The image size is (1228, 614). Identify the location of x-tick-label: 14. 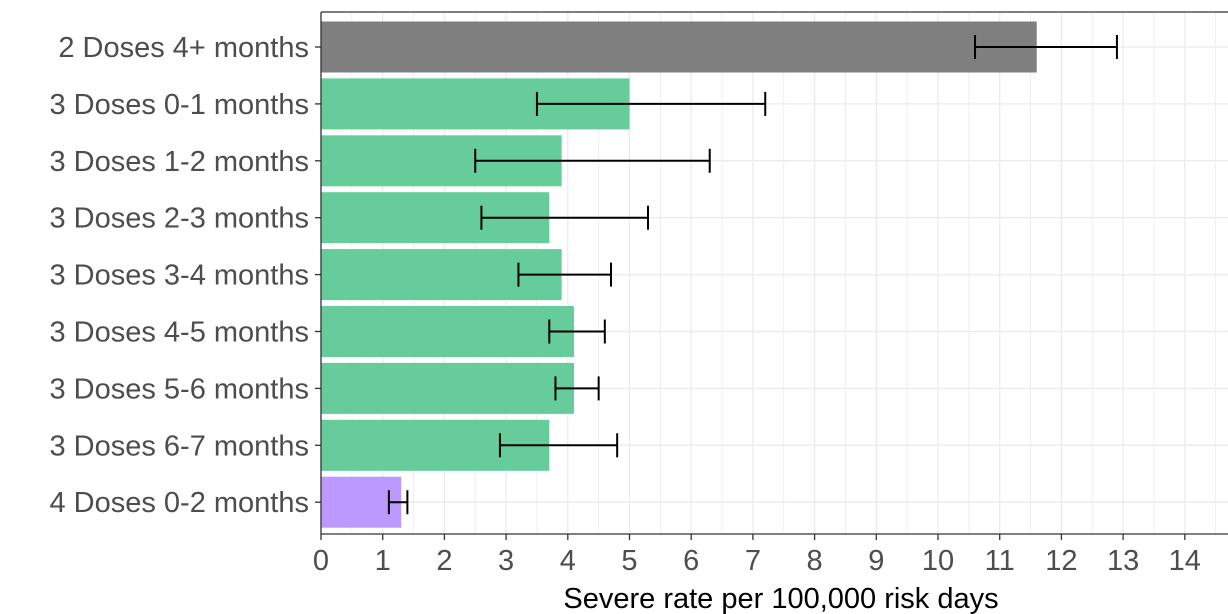
(1185, 561).